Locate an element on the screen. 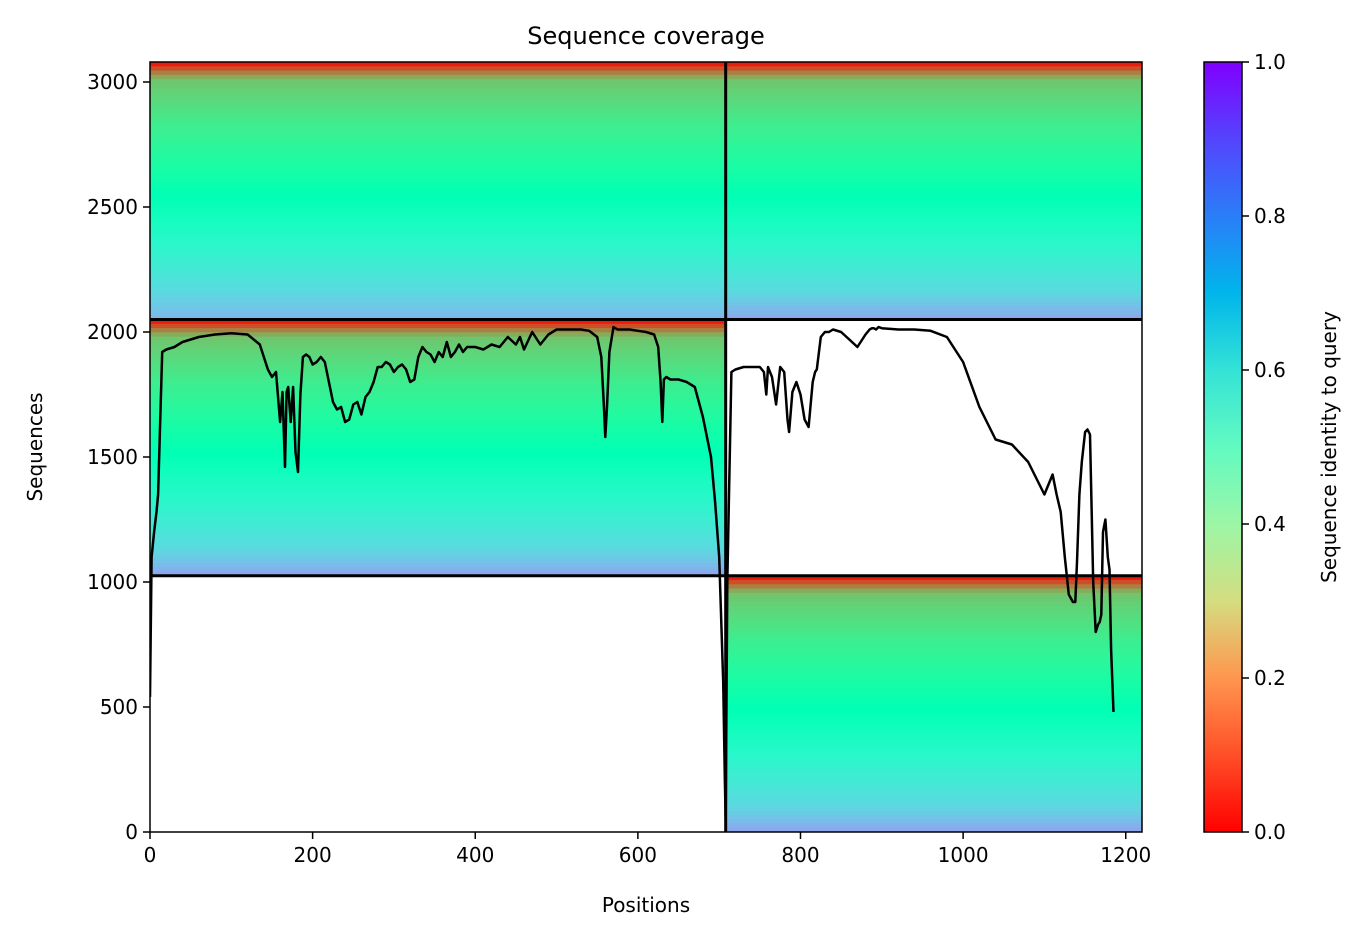  colorbar-ticks: 0.0 0.2 0.4 0.6 0.8 1.0 is located at coordinates (1264, 447).